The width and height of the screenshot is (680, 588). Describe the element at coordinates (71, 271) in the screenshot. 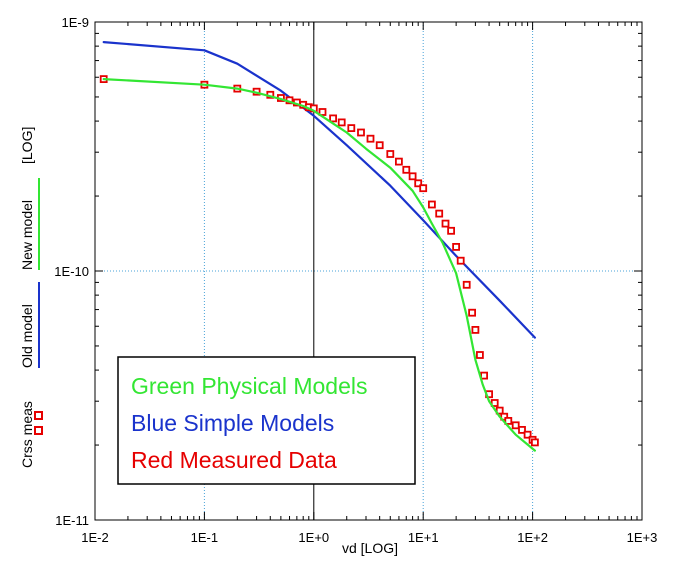

I see `y-tick-label: 1E-10` at that location.